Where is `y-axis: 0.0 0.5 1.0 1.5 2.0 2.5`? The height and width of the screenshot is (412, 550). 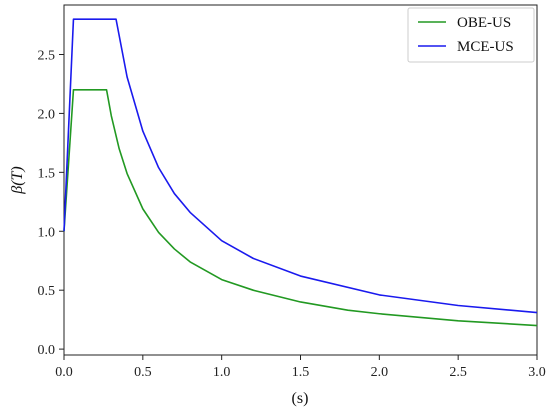 y-axis: 0.0 0.5 1.0 1.5 2.0 2.5 is located at coordinates (51, 203).